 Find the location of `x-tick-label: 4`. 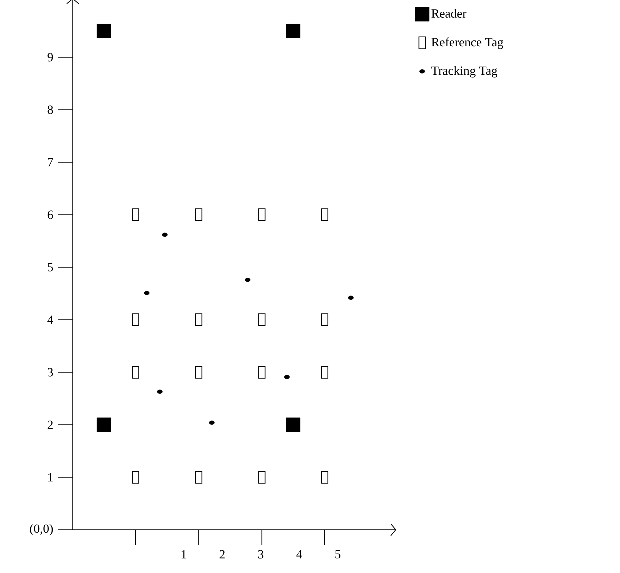

x-tick-label: 4 is located at coordinates (299, 554).